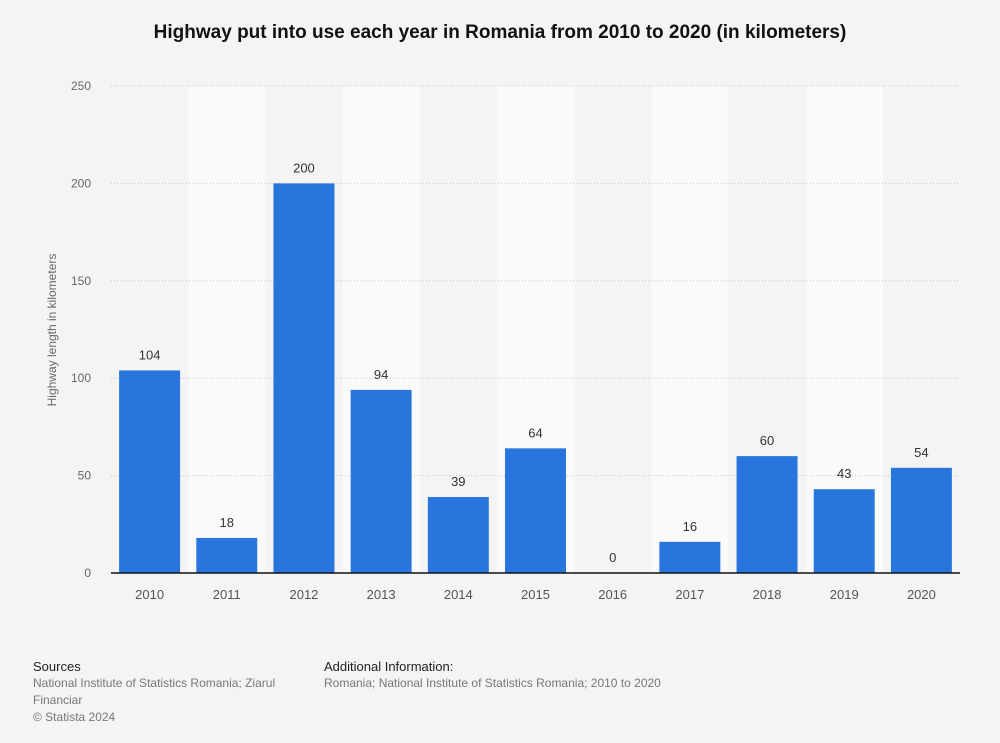 This screenshot has height=743, width=1000. Describe the element at coordinates (612, 594) in the screenshot. I see `x-tick-label: 2016` at that location.